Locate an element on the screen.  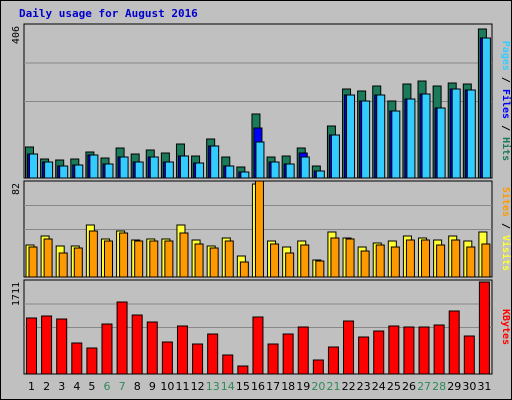
x-label-day-7: 7 is located at coordinates (122, 386).